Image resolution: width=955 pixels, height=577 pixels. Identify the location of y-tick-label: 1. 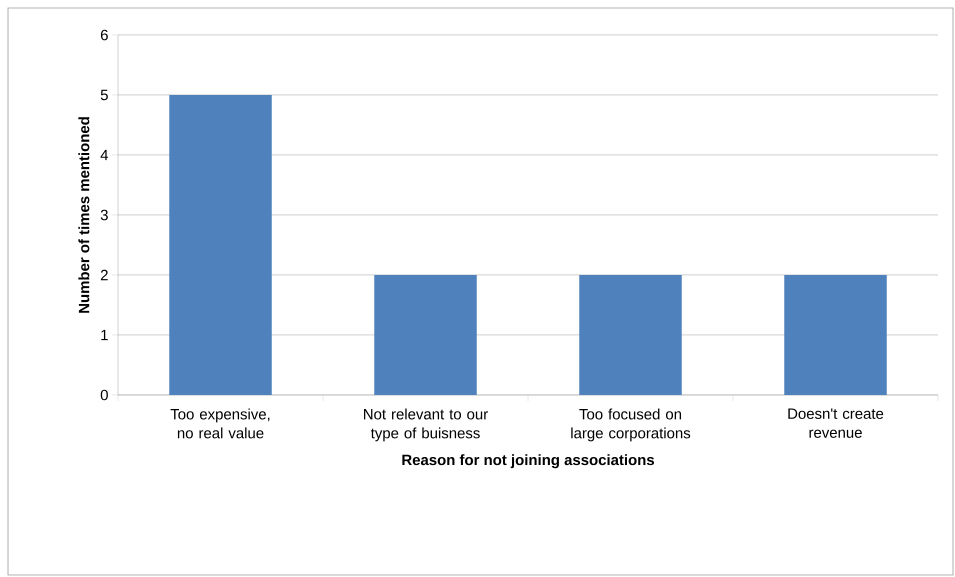
(104, 335).